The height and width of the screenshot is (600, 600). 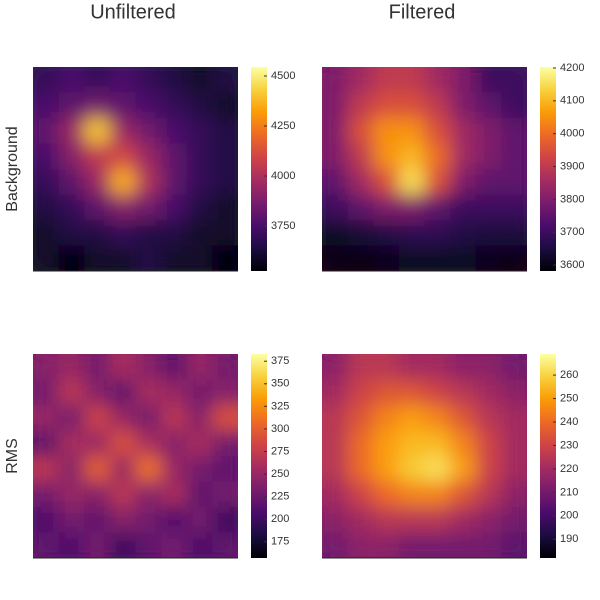 What do you see at coordinates (572, 68) in the screenshot?
I see `colorbar-tick-label: 4200` at bounding box center [572, 68].